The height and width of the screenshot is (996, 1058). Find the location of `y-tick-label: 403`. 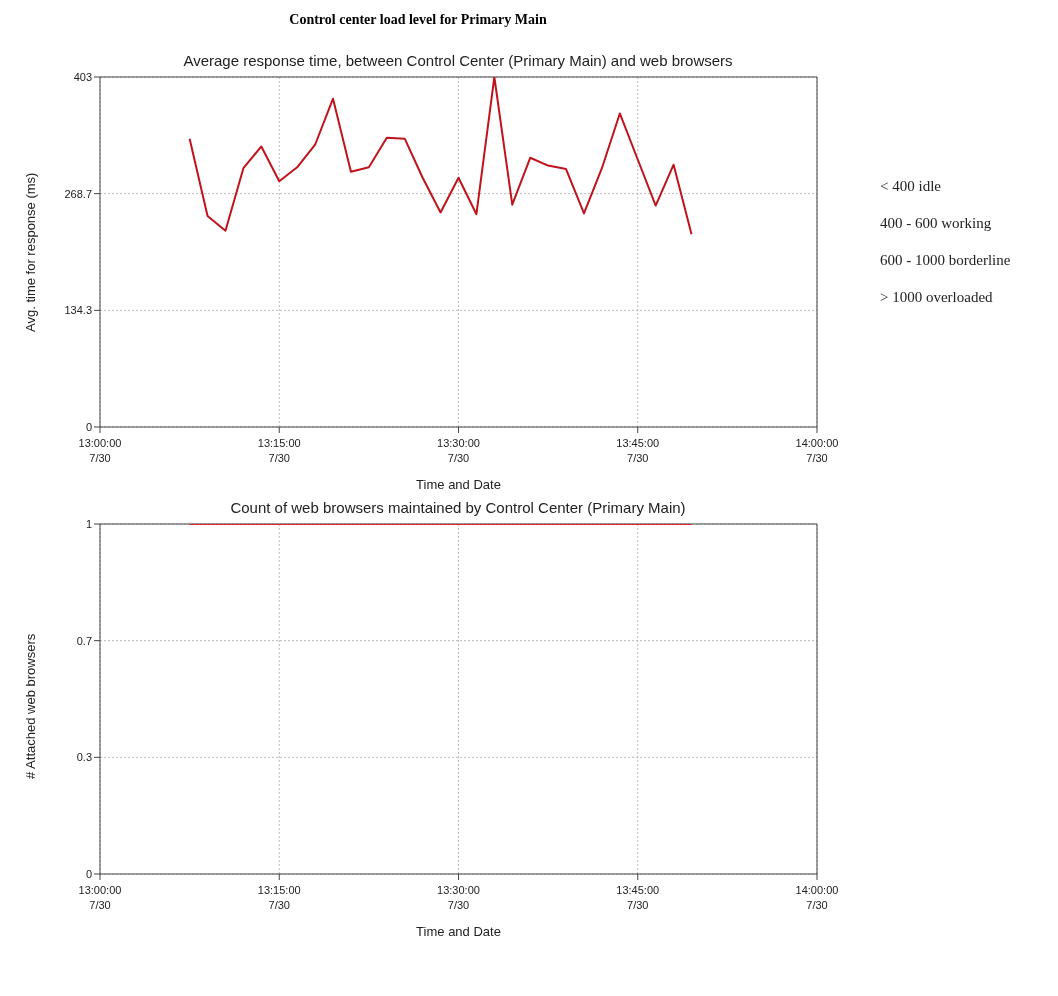

y-tick-label: 403 is located at coordinates (82, 76).